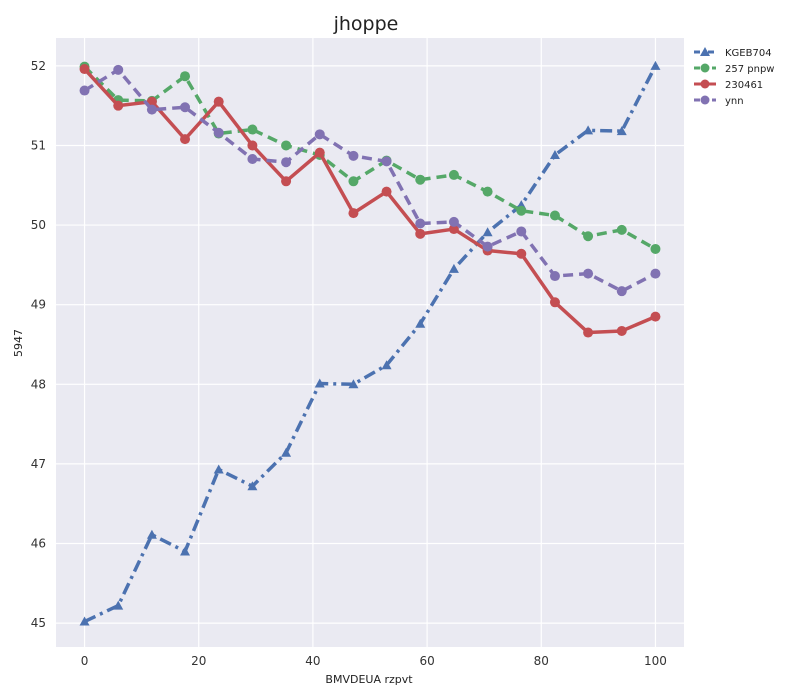 Image resolution: width=800 pixels, height=700 pixels. What do you see at coordinates (734, 101) in the screenshot?
I see `legend-label: ynn` at bounding box center [734, 101].